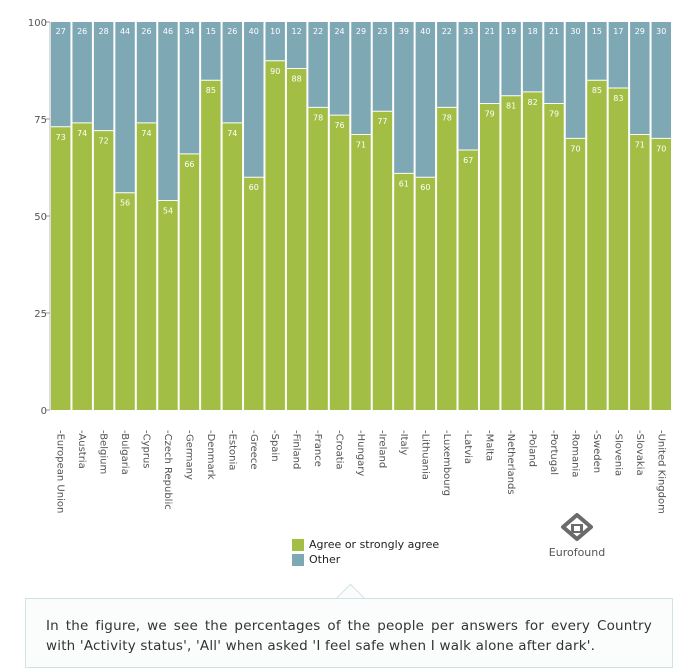 The height and width of the screenshot is (668, 697). What do you see at coordinates (232, 31) in the screenshot?
I see `data-label-other: 26` at bounding box center [232, 31].